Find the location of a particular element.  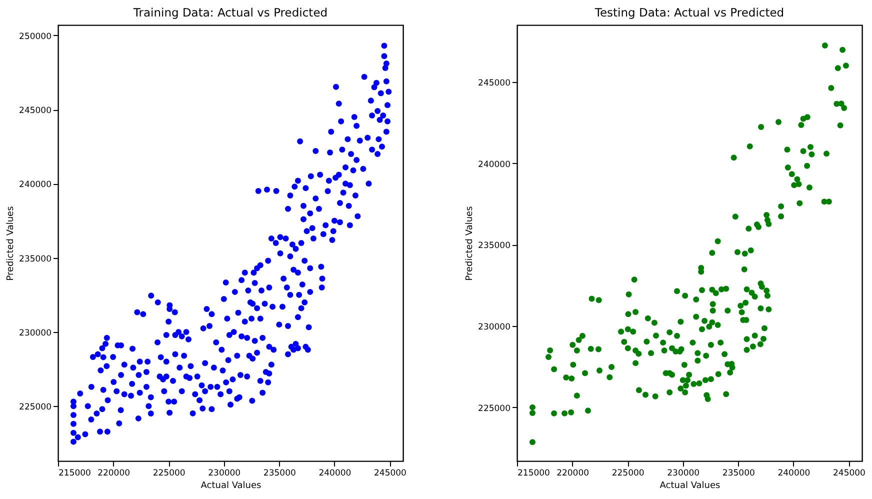

y-tick-label: 250000 is located at coordinates (35, 37).